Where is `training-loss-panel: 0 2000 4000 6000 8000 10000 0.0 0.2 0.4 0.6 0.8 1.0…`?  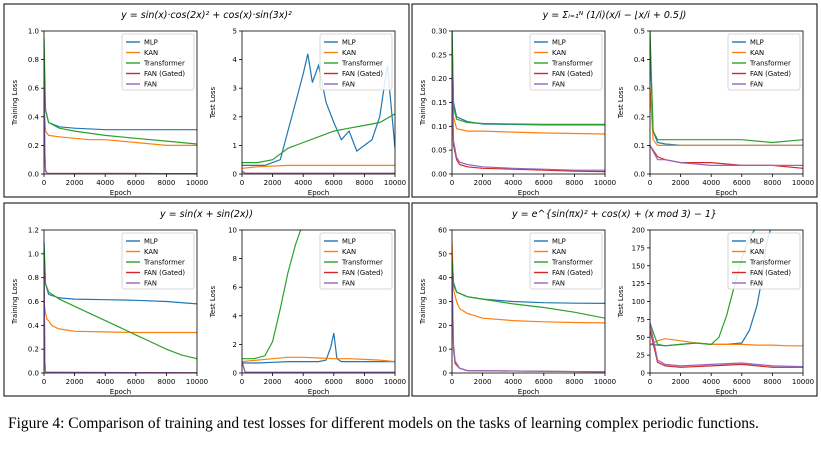 training-loss-panel: 0 2000 4000 6000 8000 10000 0.0 0.2 0.4 0.6 0.8 1.0… is located at coordinates (109, 113).